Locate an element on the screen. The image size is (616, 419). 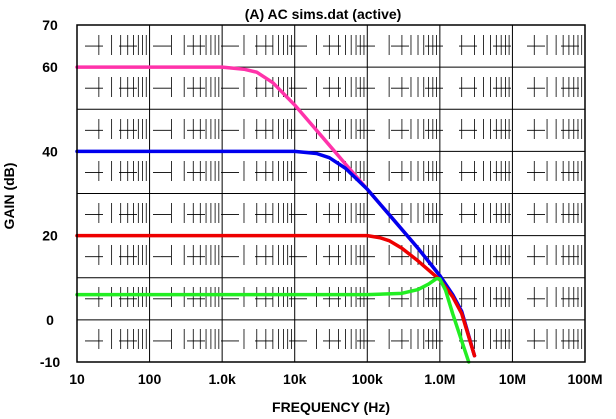
y-axis-label: GAIN (dB) is located at coordinates (9, 196).